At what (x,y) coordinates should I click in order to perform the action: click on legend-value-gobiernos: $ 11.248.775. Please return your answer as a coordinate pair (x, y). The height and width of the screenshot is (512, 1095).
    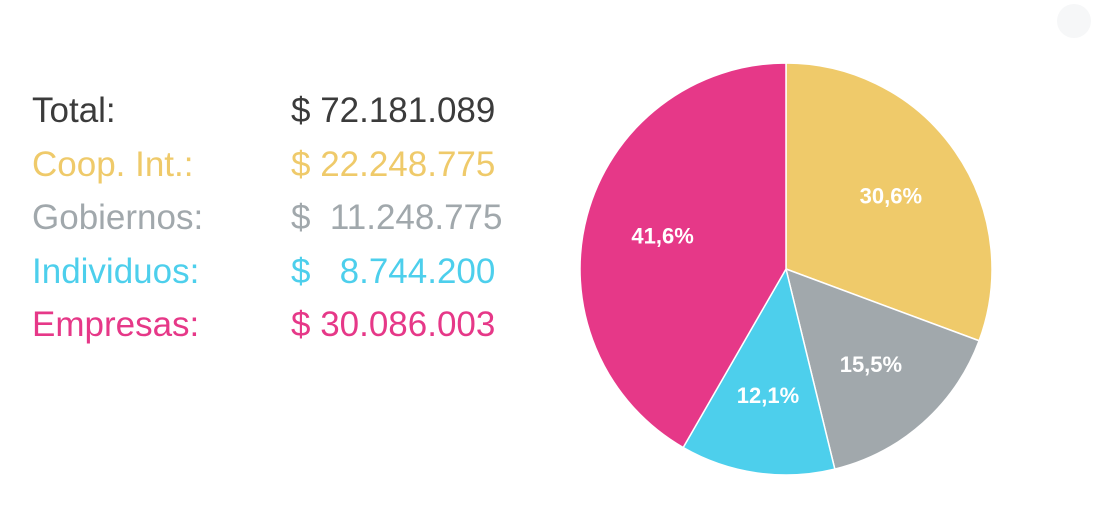
    Looking at the image, I should click on (397, 217).